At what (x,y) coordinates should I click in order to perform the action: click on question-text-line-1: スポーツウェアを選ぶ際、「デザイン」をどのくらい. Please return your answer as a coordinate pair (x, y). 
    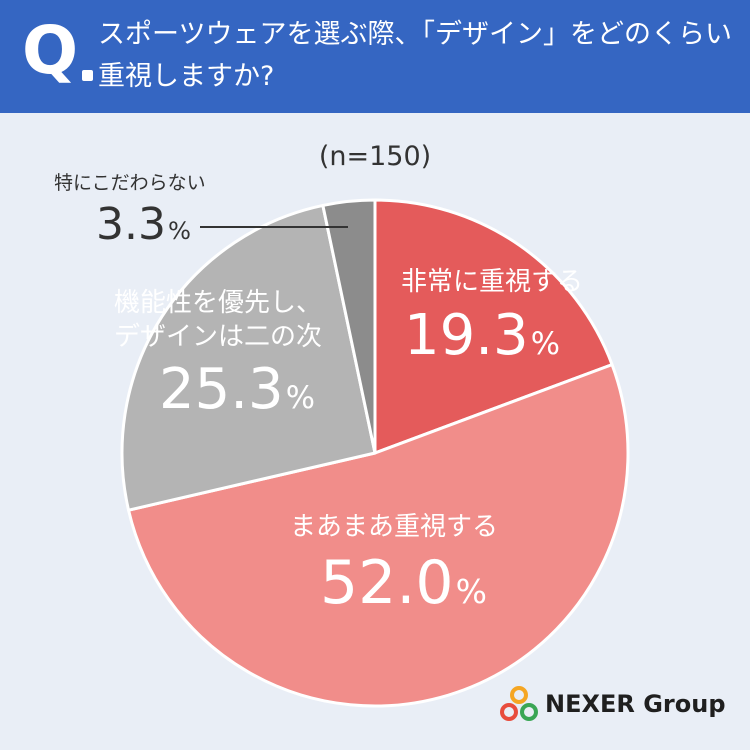
    Looking at the image, I should click on (415, 34).